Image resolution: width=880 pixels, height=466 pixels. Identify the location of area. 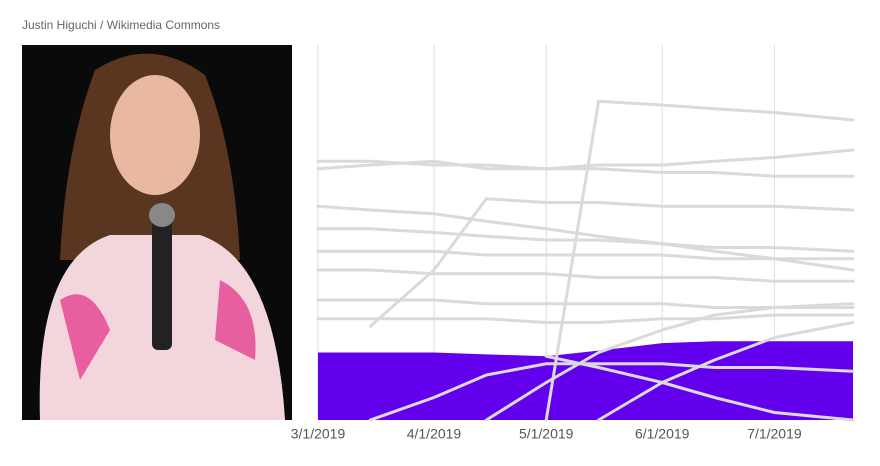
(585, 380).